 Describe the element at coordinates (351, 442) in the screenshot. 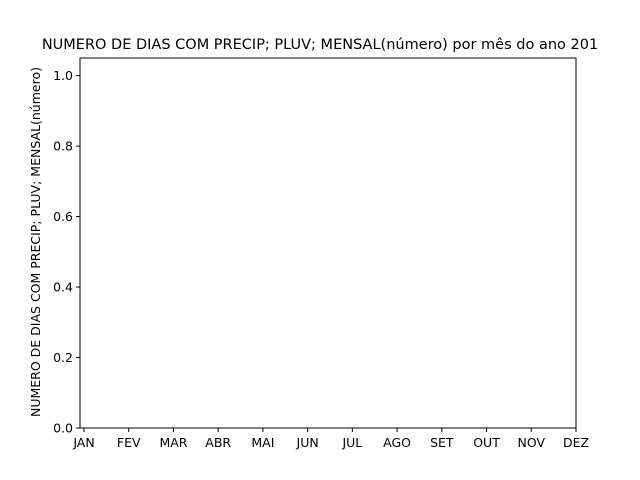

I see `x-tick-label: JUL` at that location.